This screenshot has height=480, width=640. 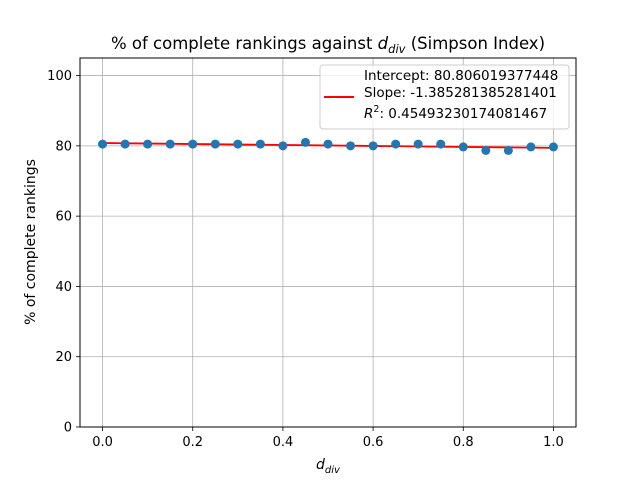 I want to click on y-tick-label: 40, so click(x=63, y=287).